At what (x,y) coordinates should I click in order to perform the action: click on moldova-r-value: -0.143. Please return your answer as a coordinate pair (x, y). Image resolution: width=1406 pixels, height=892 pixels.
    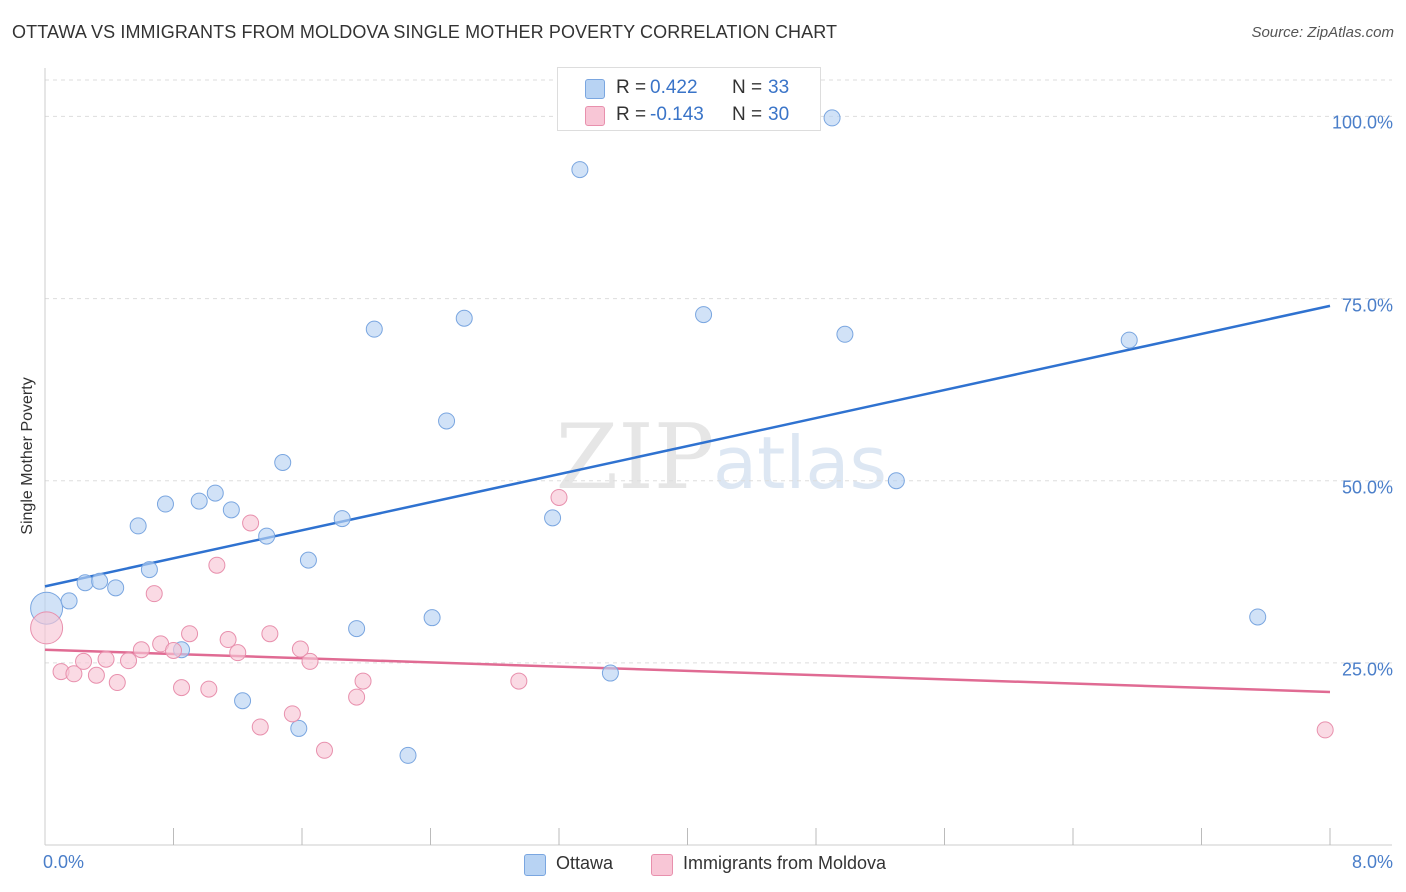
    Looking at the image, I should click on (677, 114).